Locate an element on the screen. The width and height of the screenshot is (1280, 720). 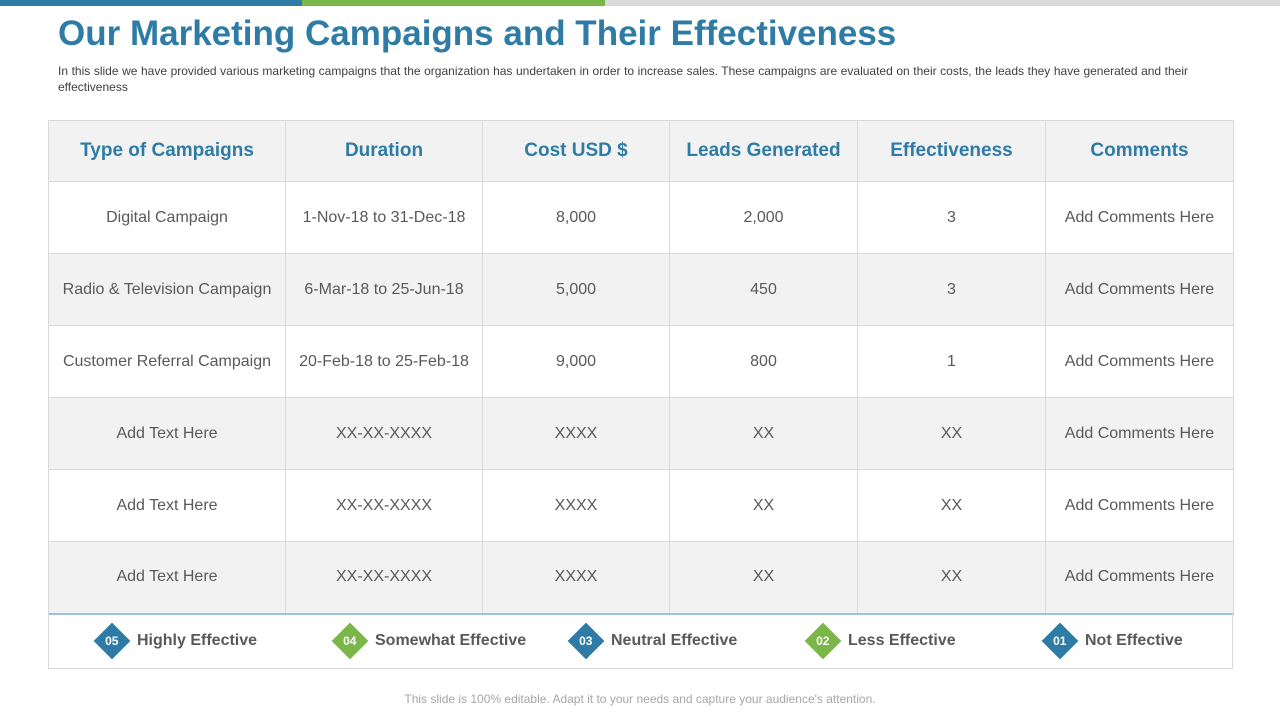
diamond-badge-icon: 02 is located at coordinates (823, 640).